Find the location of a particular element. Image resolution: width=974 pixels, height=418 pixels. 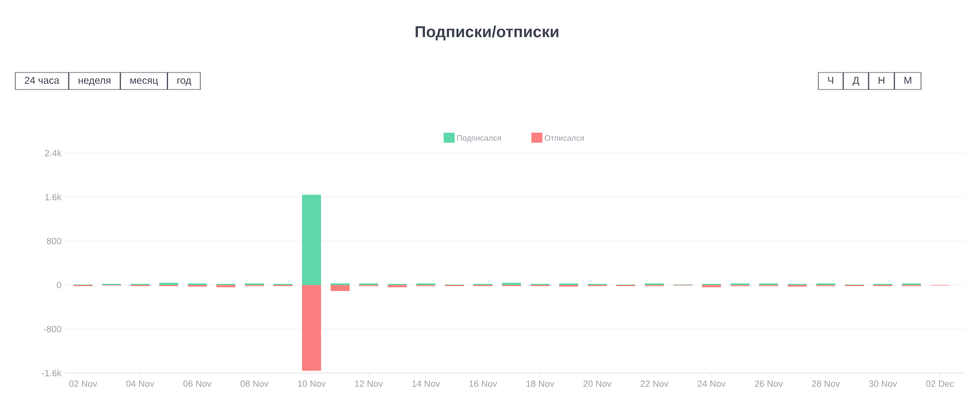

x-tick-label: 28 Nov is located at coordinates (826, 383).